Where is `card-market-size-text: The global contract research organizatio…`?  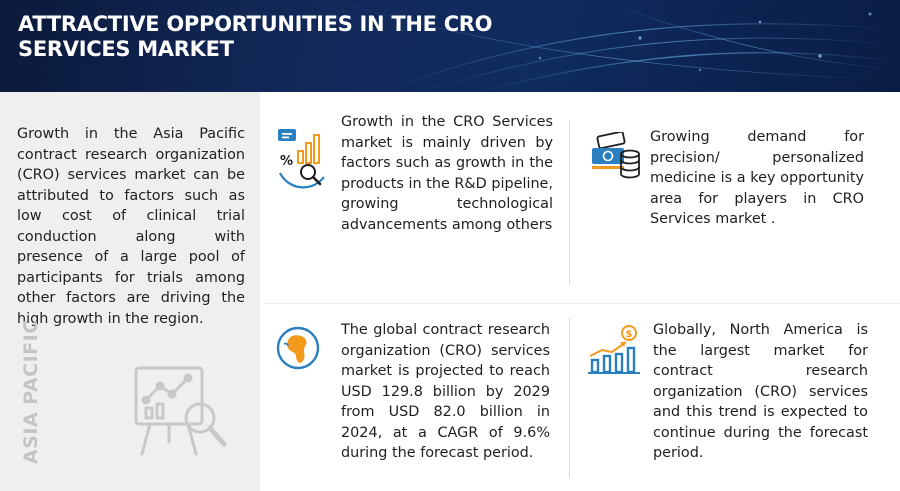 card-market-size-text: The global contract research organizatio… is located at coordinates (445, 391).